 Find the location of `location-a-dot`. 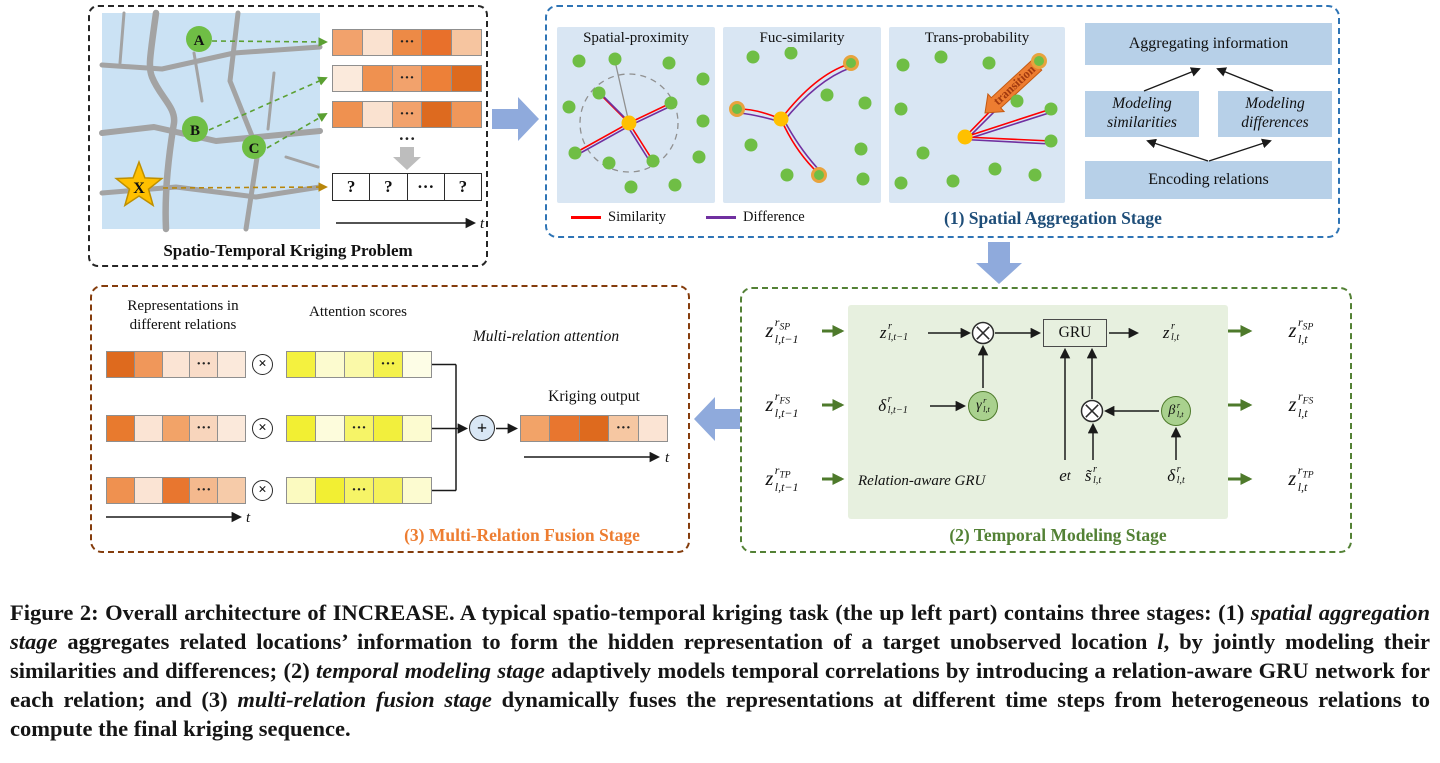

location-a-dot is located at coordinates (199, 39).